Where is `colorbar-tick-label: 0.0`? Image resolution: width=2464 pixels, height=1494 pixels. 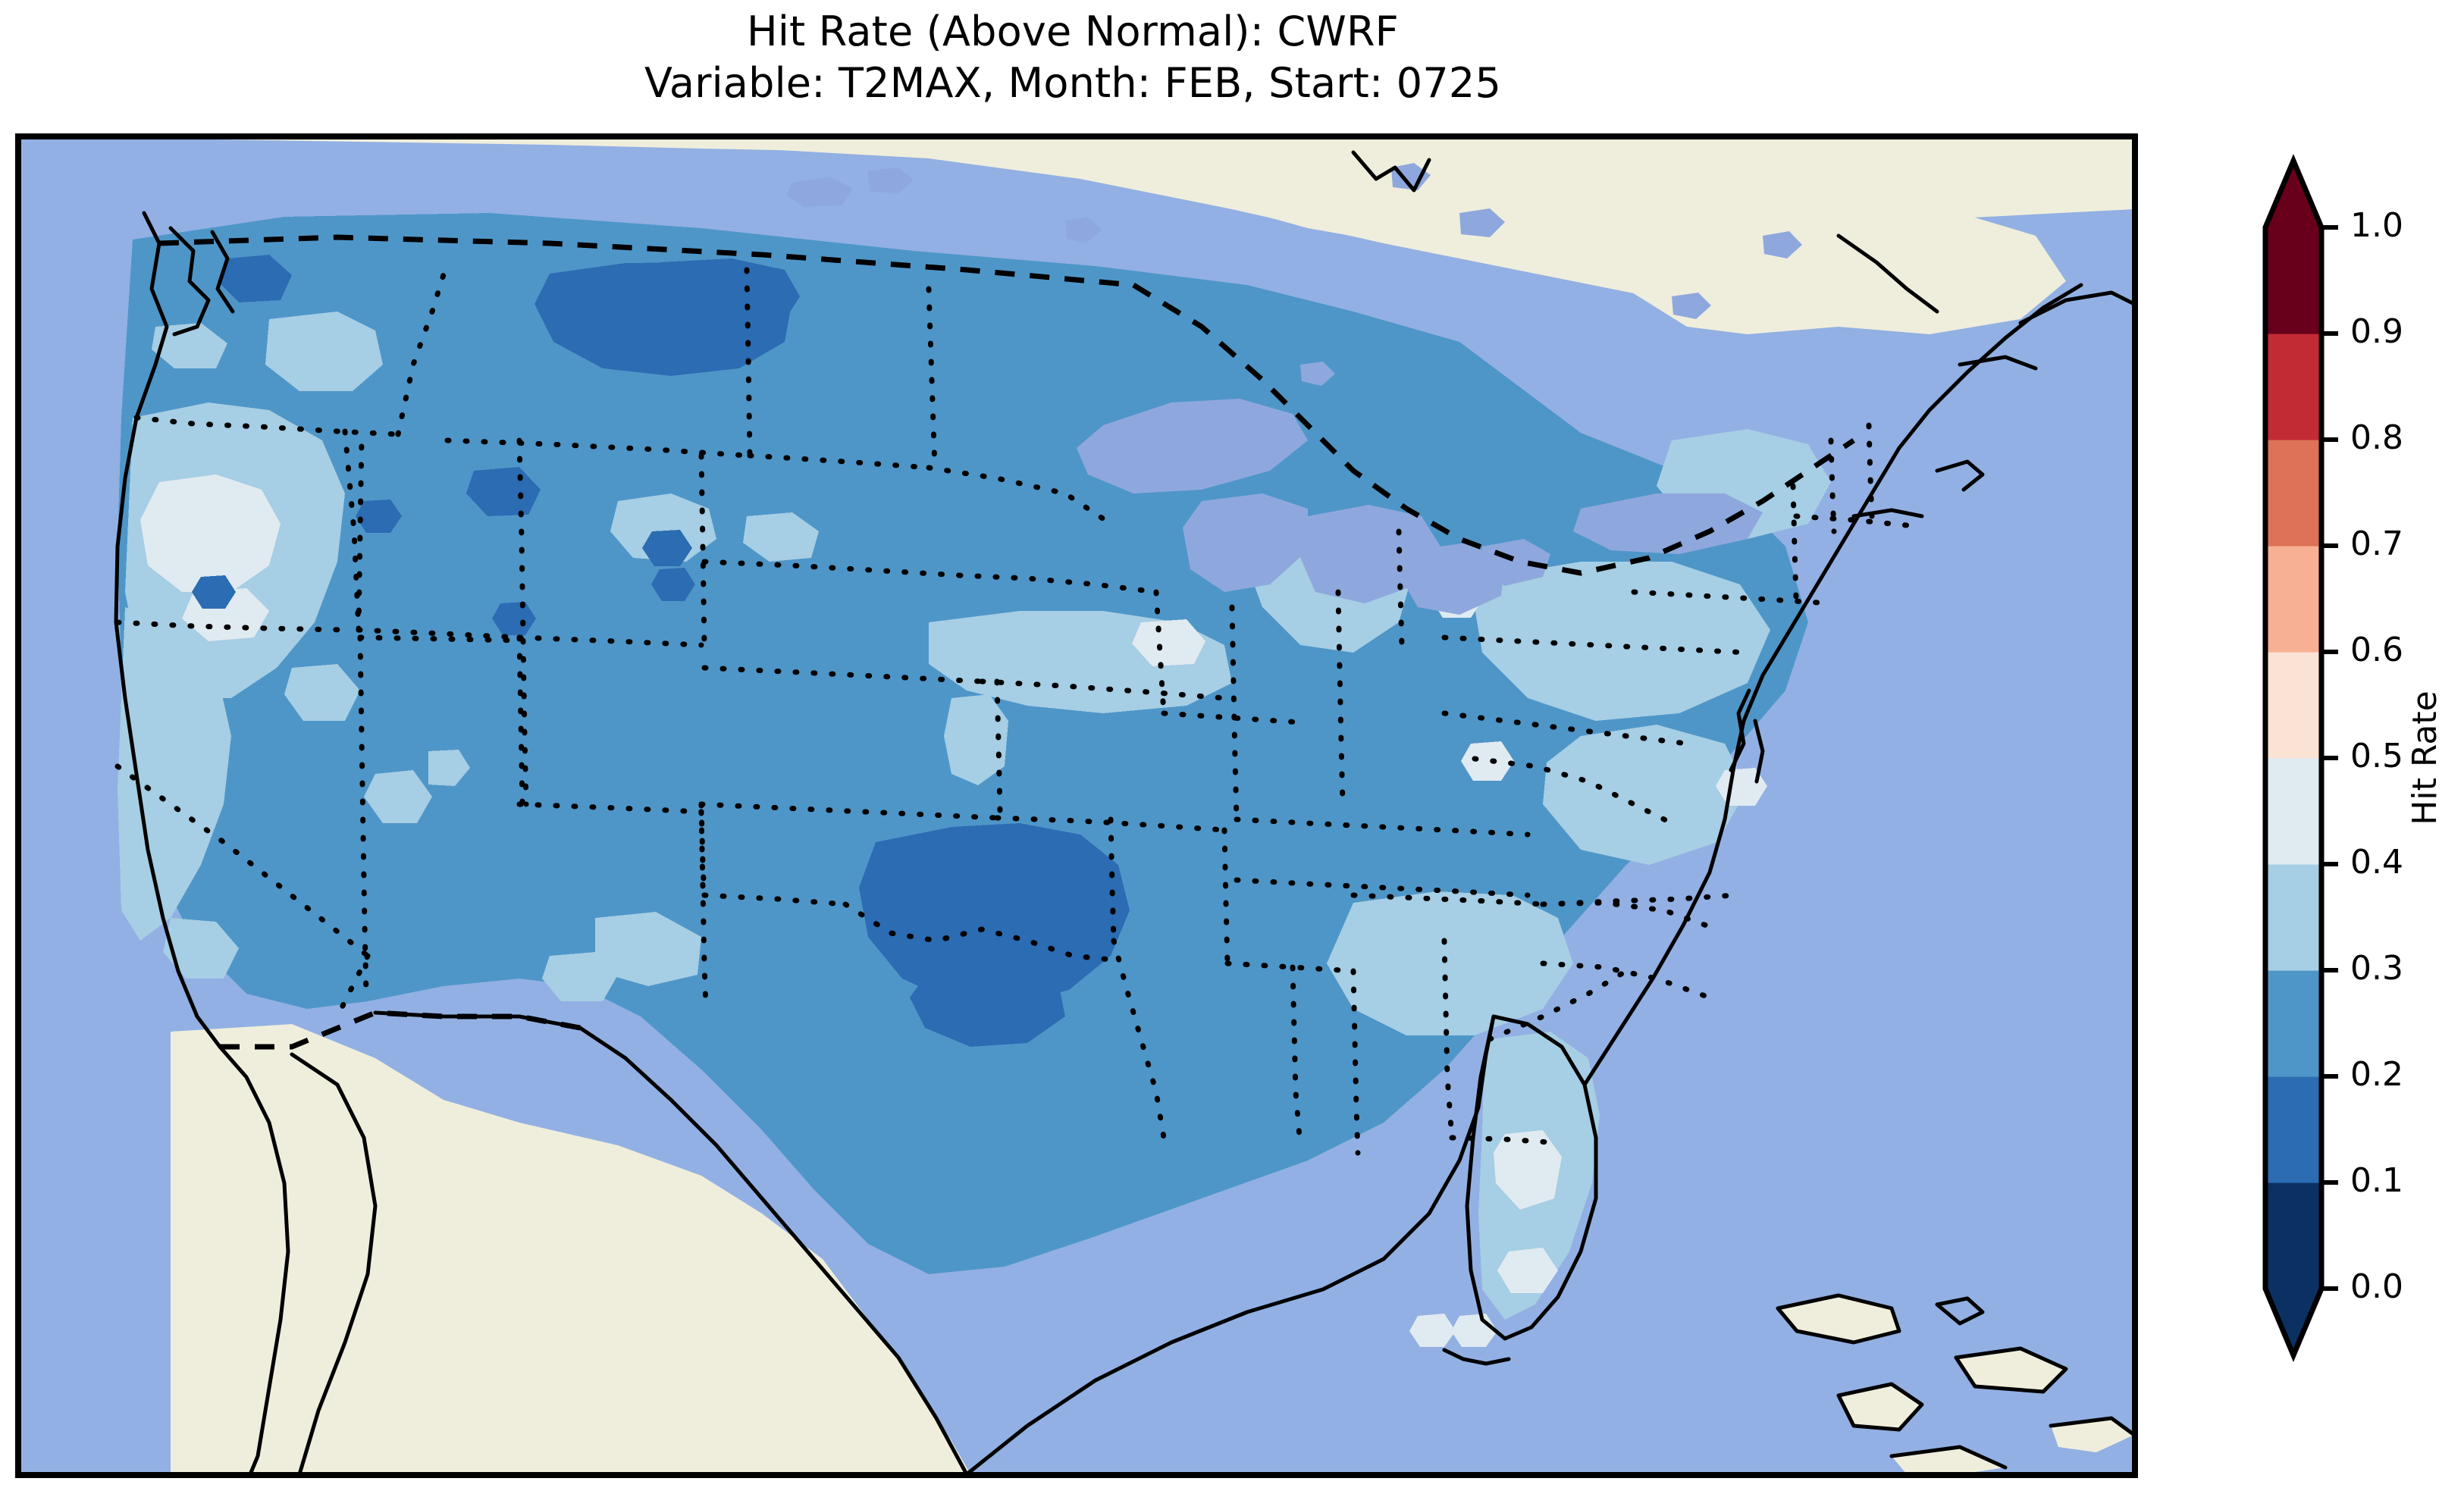 colorbar-tick-label: 0.0 is located at coordinates (2377, 1286).